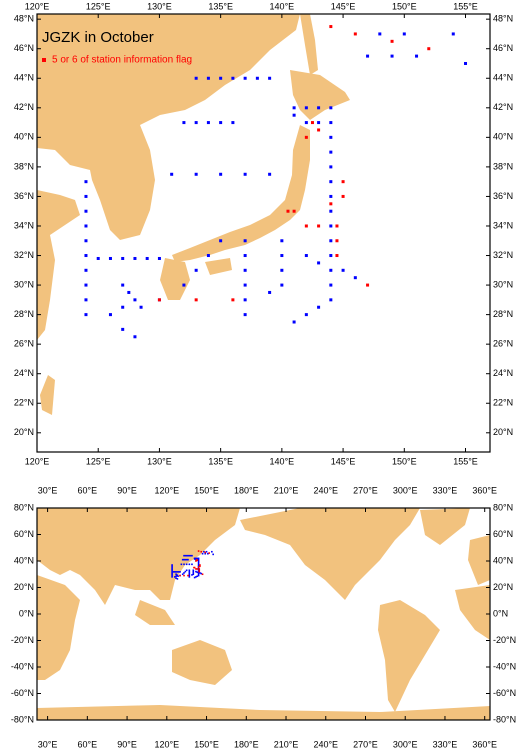 This screenshot has width=529, height=755. Describe the element at coordinates (503, 255) in the screenshot. I see `y-tick-label: 32°N` at that location.